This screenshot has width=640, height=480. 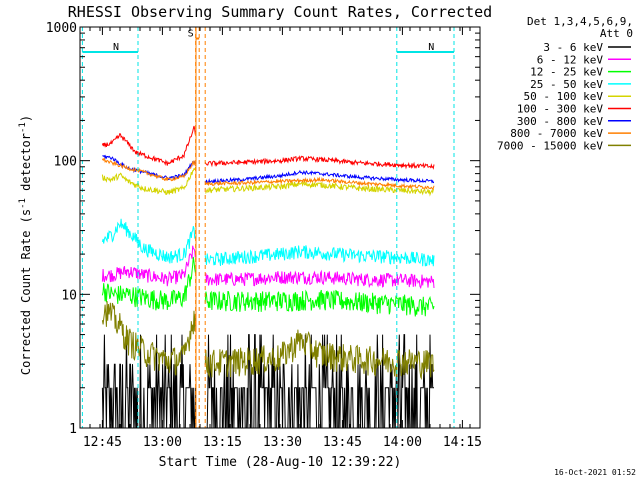 I want to click on legend-label-0: 3 - 6 keV, so click(x=573, y=47).